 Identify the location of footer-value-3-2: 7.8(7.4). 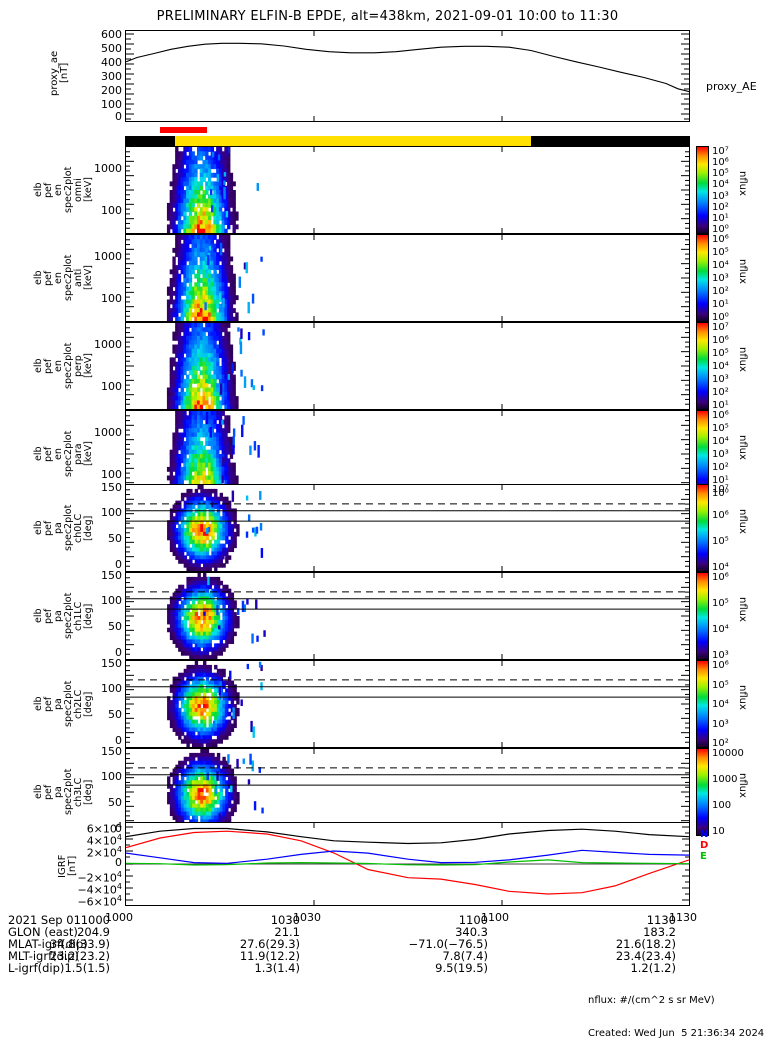
(465, 956).